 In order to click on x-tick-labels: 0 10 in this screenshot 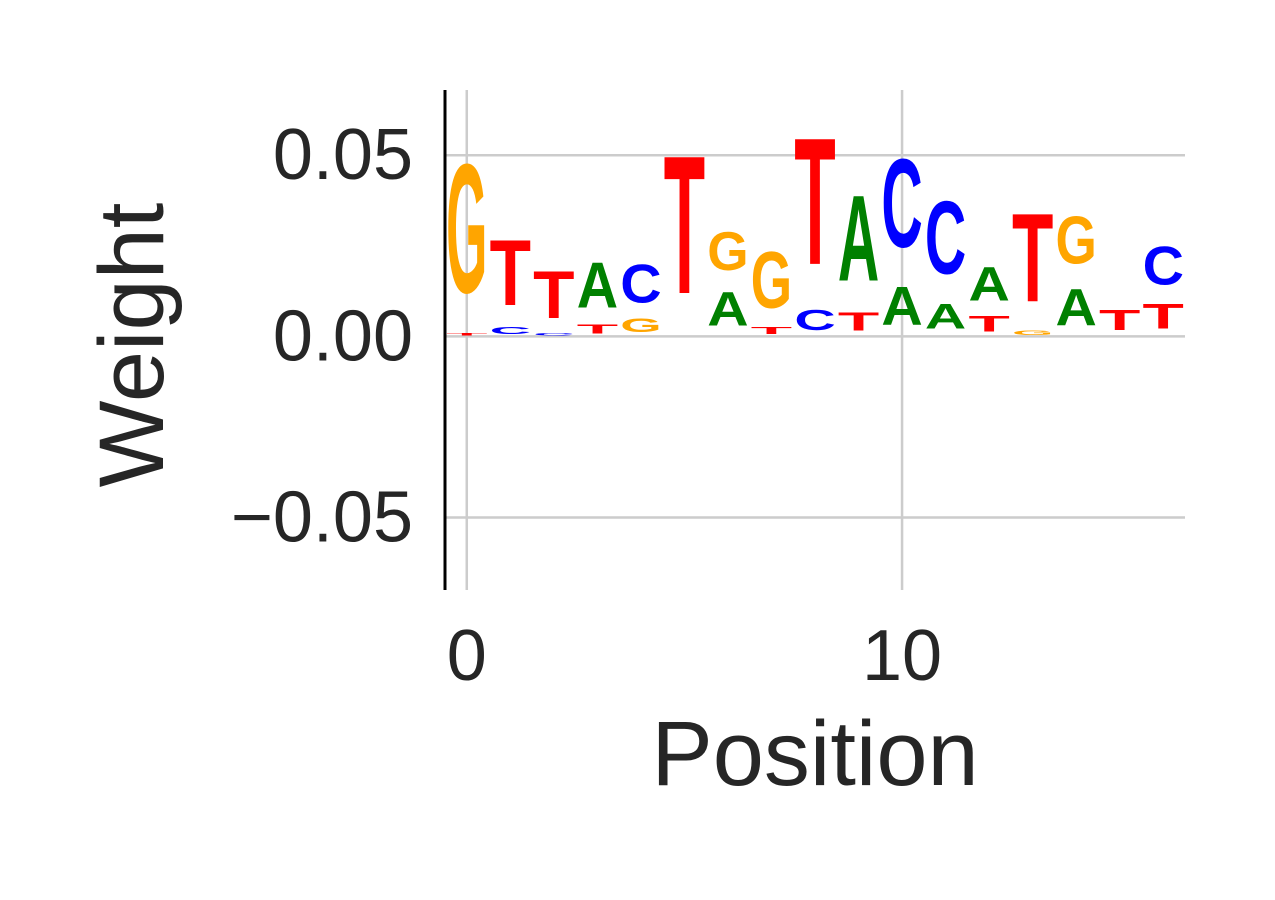, I will do `click(694, 656)`.